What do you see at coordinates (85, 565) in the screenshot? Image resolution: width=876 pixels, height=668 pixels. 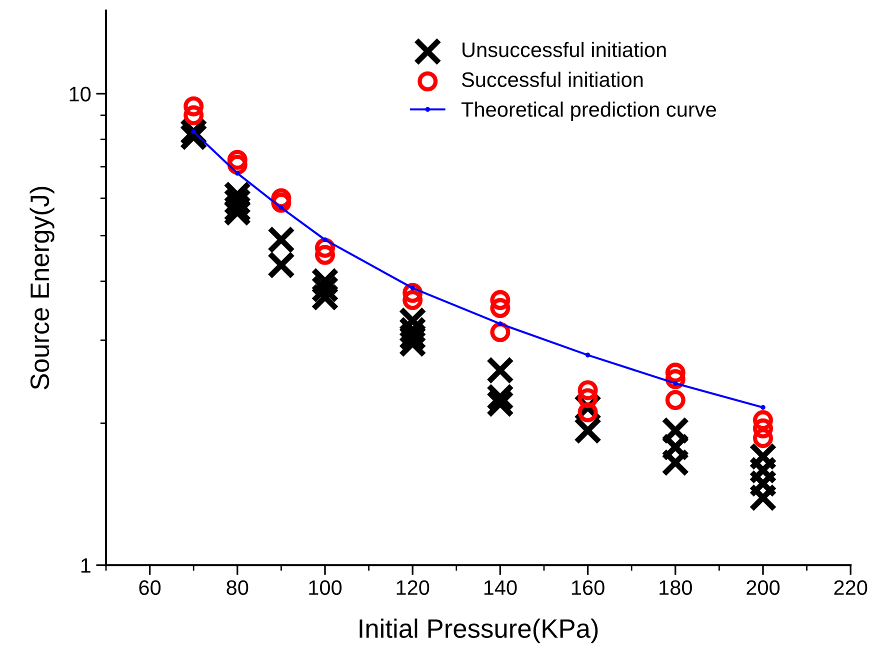 I see `y-tick-label: 1` at bounding box center [85, 565].